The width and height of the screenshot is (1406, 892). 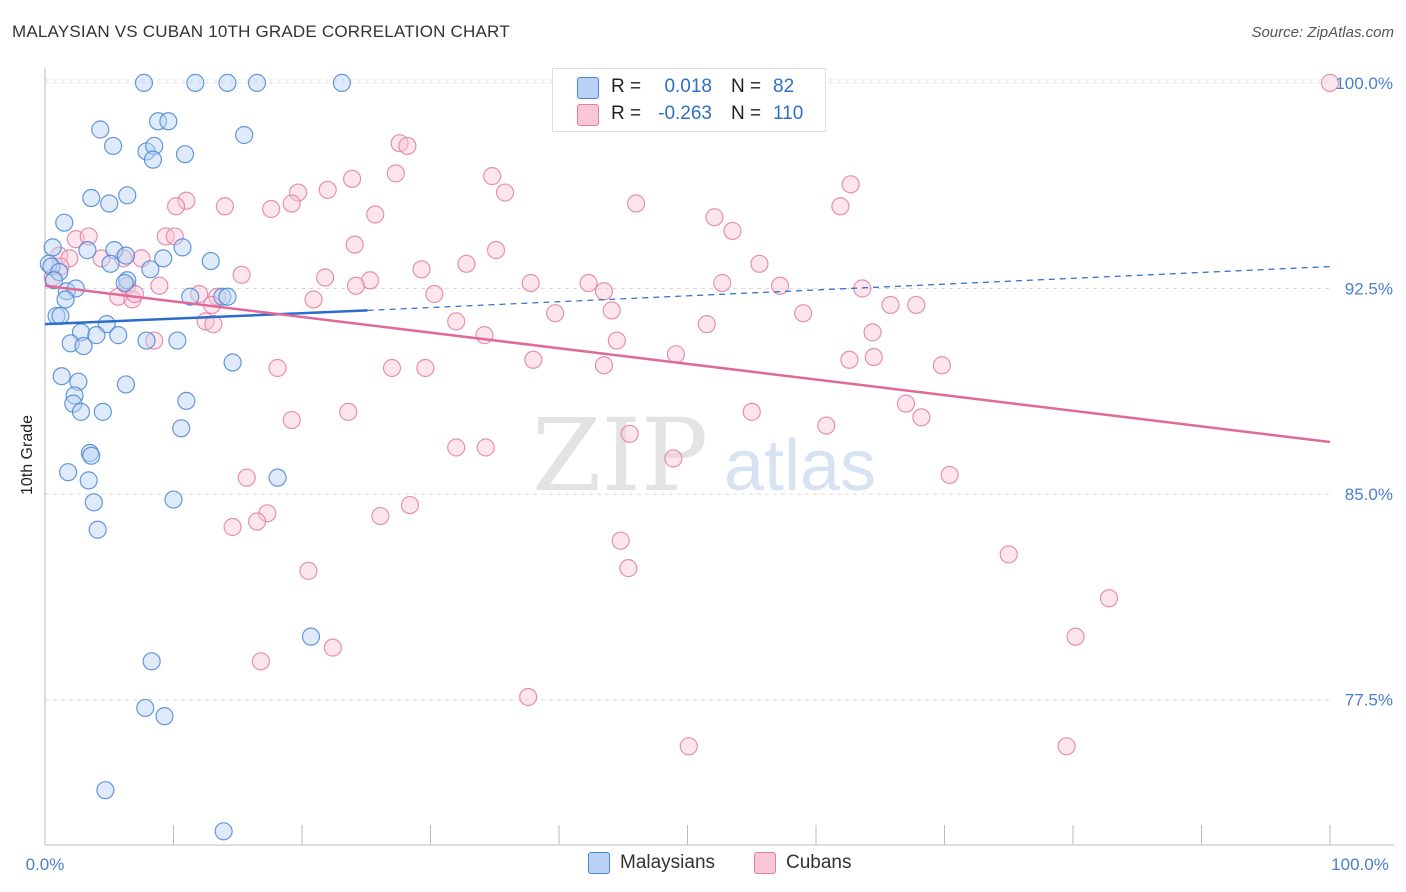 What do you see at coordinates (599, 863) in the screenshot?
I see `malaysians-legend-swatch` at bounding box center [599, 863].